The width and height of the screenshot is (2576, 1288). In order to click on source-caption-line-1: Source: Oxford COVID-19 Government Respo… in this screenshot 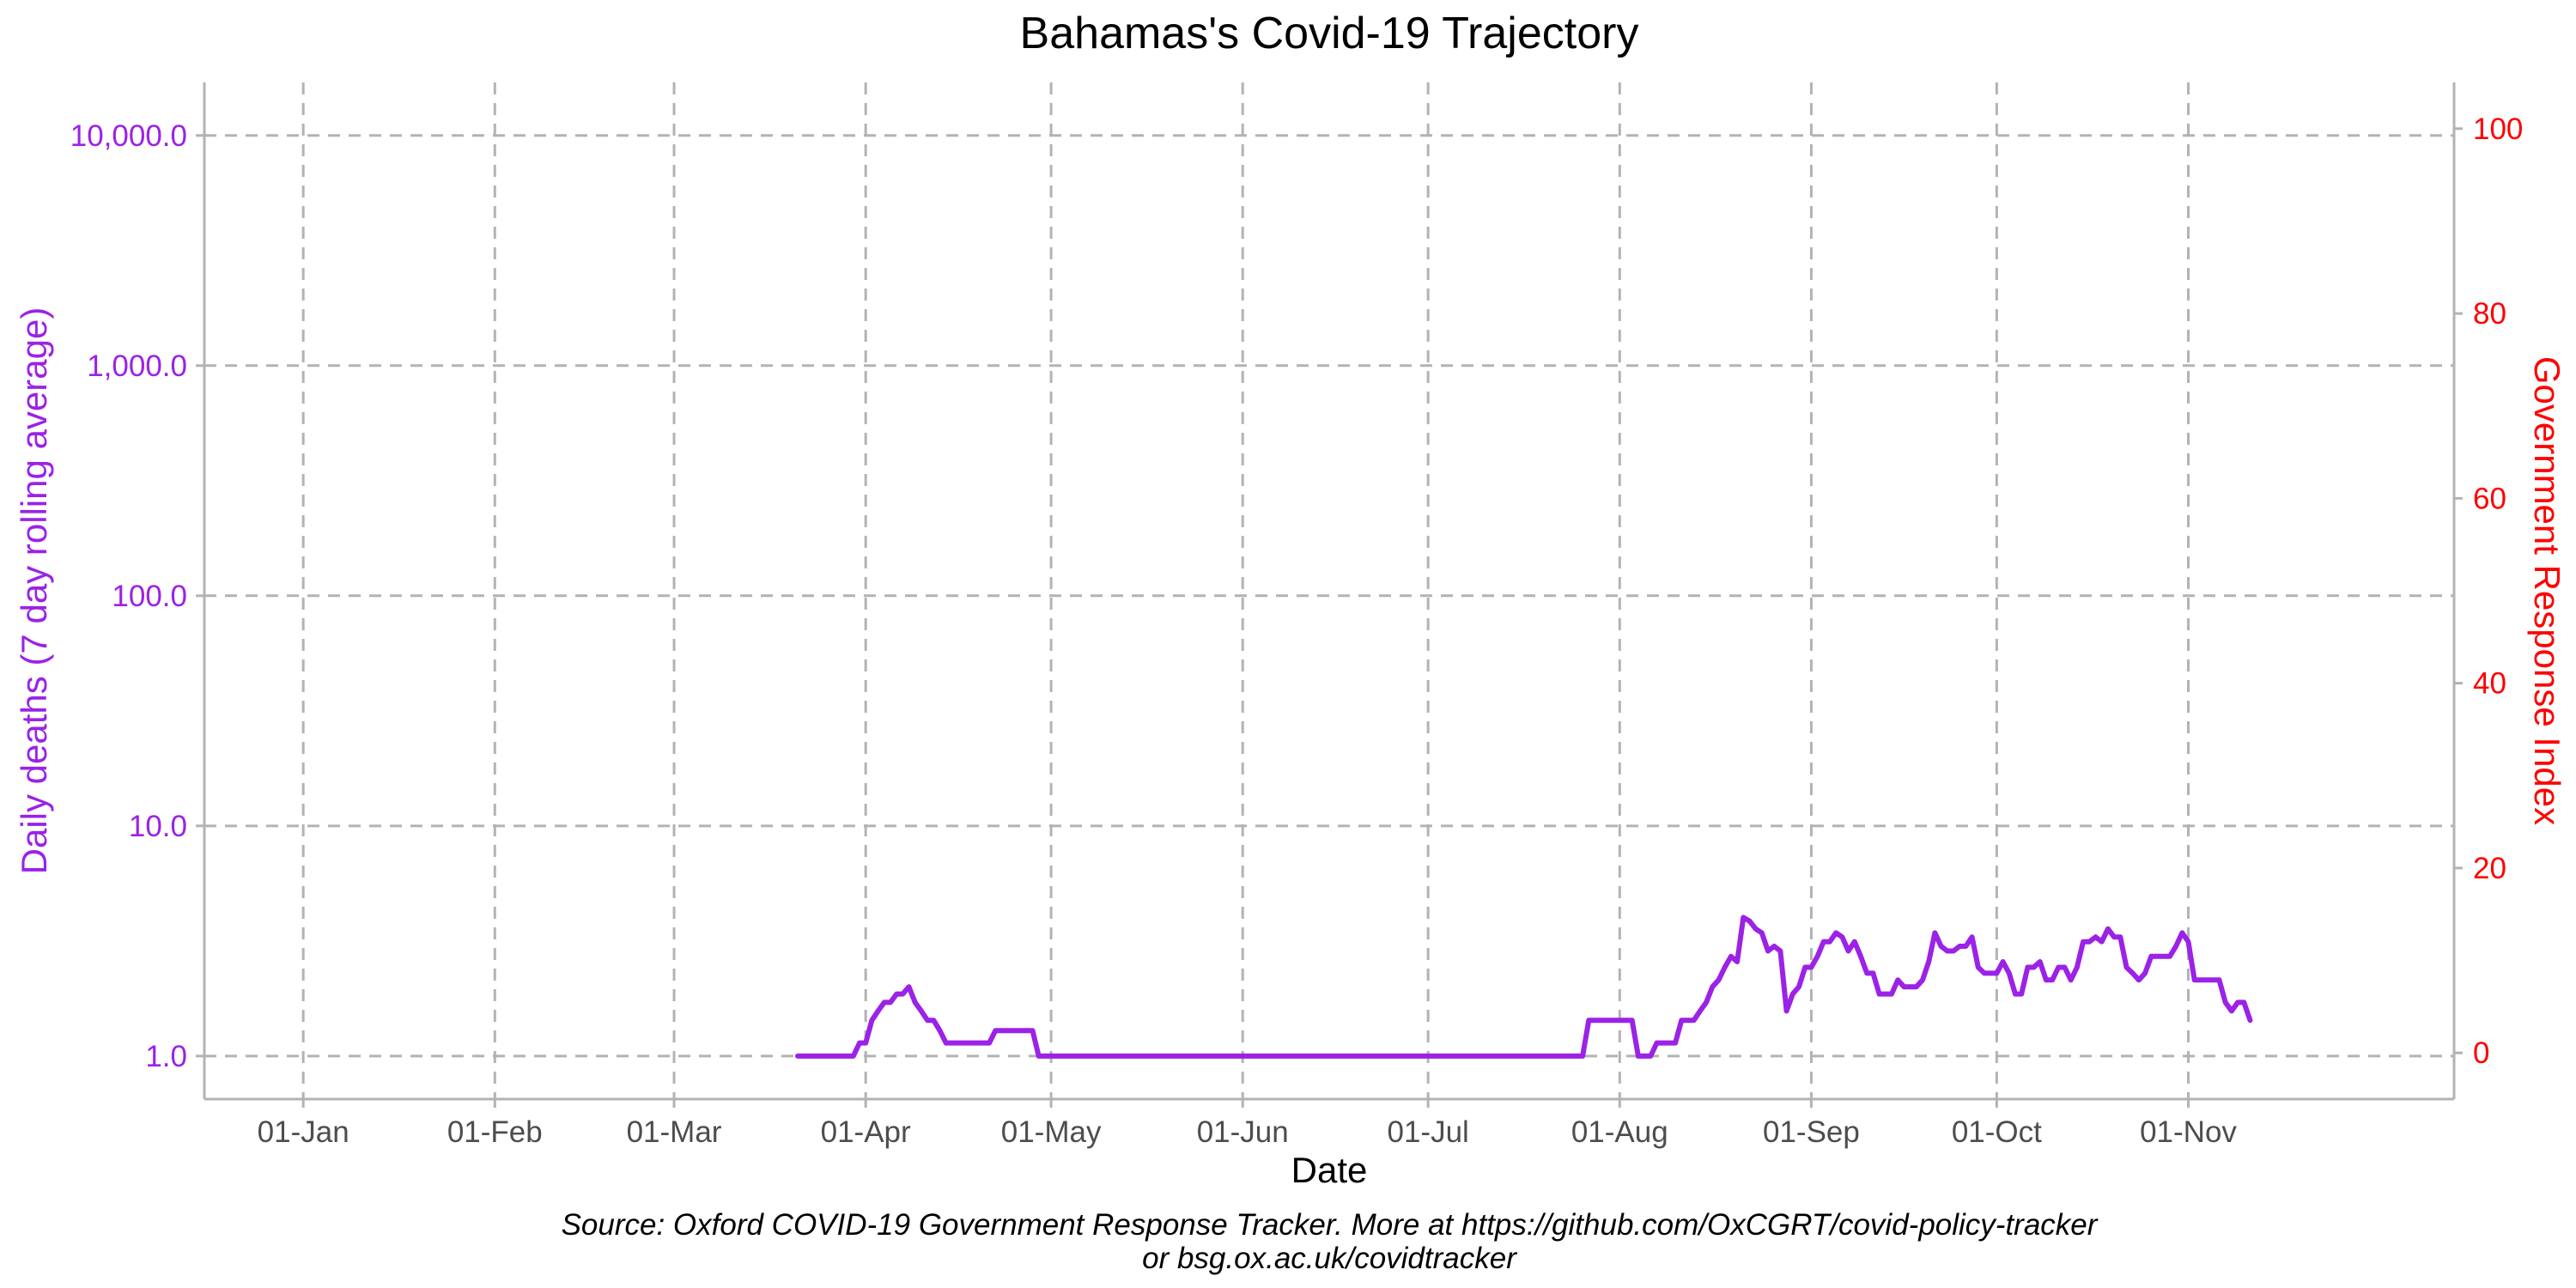, I will do `click(1330, 1225)`.